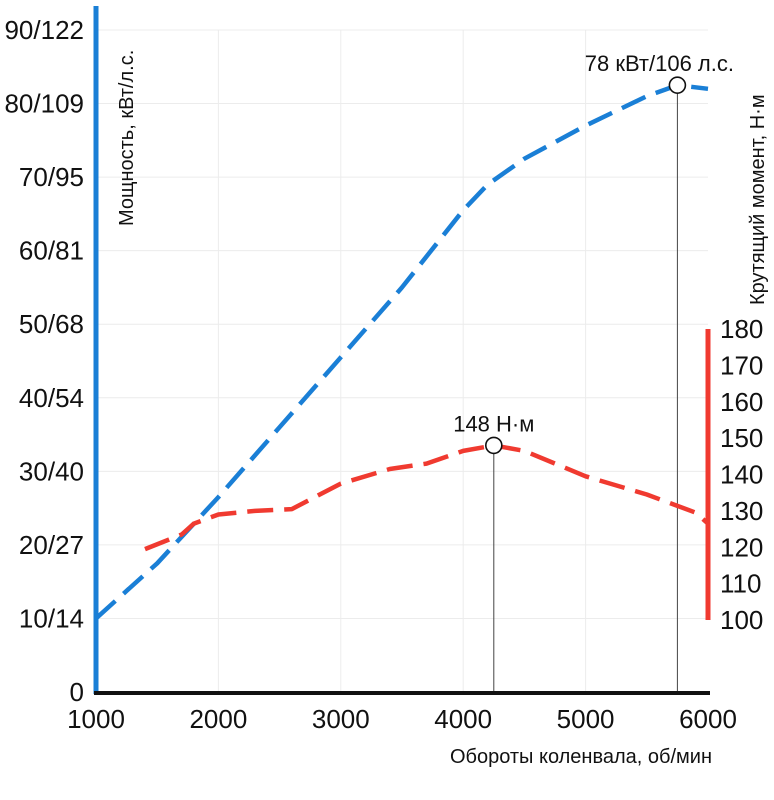 The image size is (774, 800). I want to click on y-right-tick-label: 160, so click(741, 402).